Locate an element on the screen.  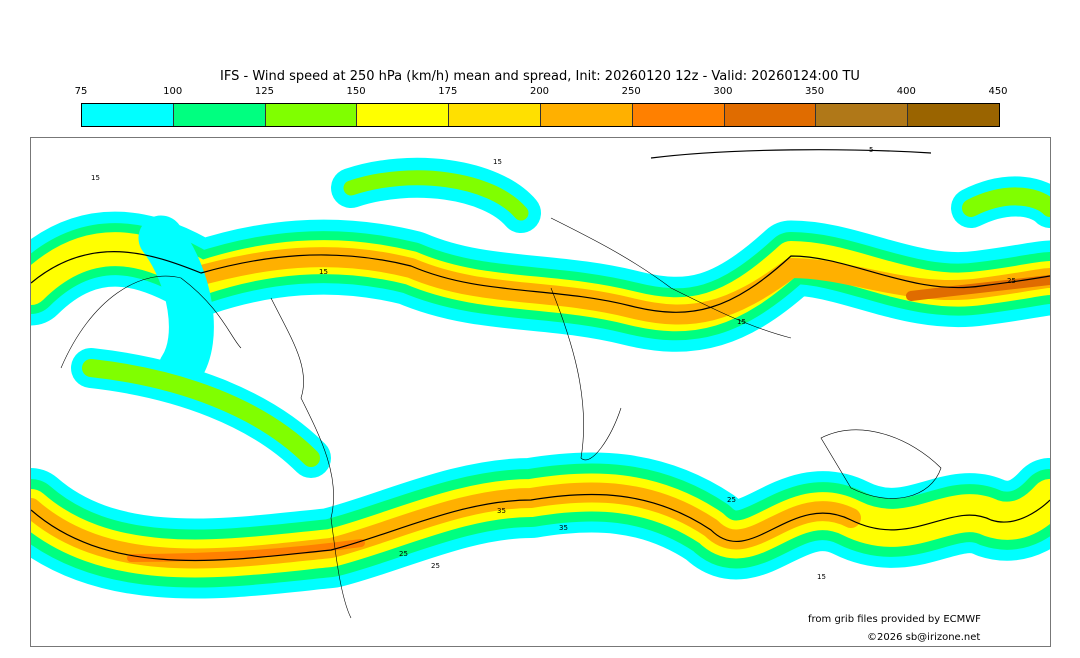
contour-label: 5 is located at coordinates (871, 150).